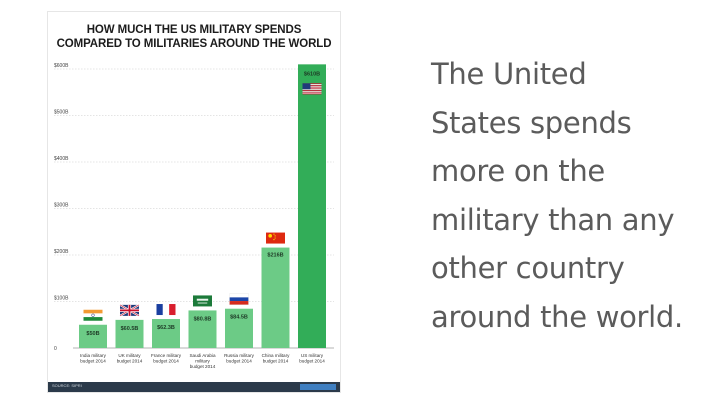  I want to click on side-caption-line-5: other country, so click(528, 268).